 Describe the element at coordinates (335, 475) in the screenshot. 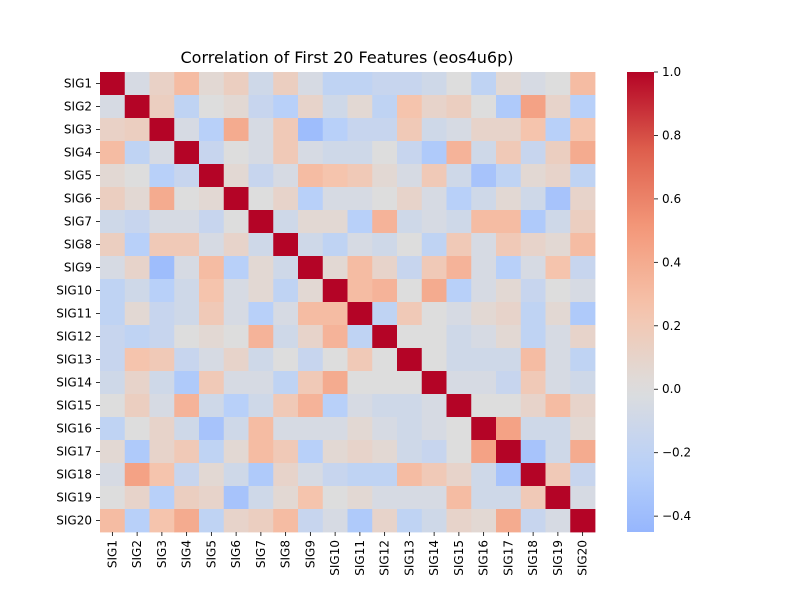

I see `heatmap-cell-SIG18-SIG10` at that location.